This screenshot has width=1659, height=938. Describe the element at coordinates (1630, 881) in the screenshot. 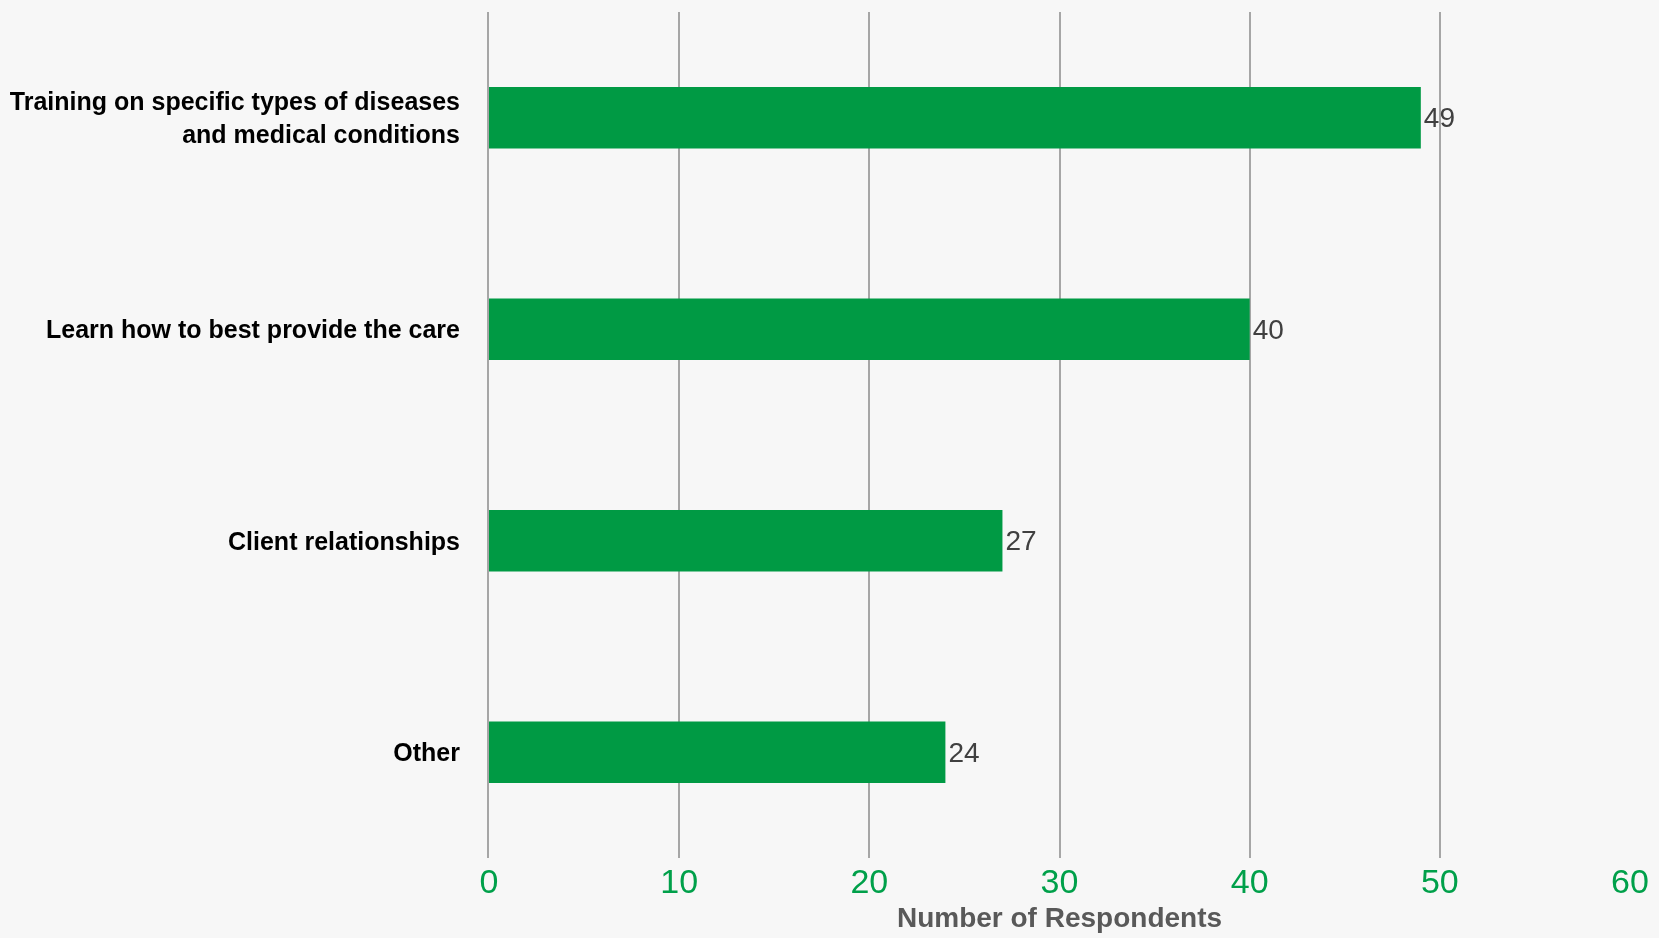

I see `x-tick-label: 60` at that location.